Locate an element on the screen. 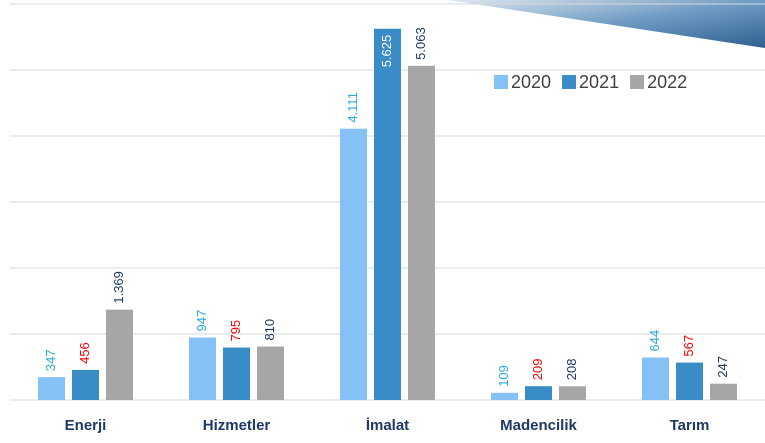 The width and height of the screenshot is (765, 443). data-label: 810 is located at coordinates (269, 330).